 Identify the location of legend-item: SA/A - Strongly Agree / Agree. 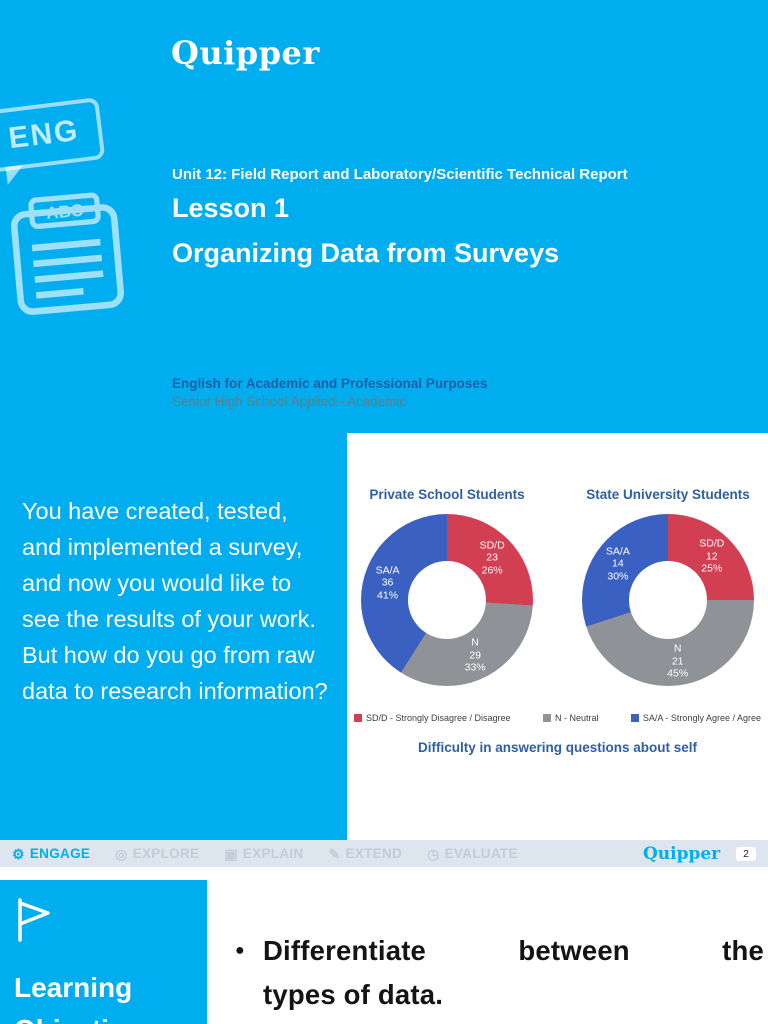
(695, 718).